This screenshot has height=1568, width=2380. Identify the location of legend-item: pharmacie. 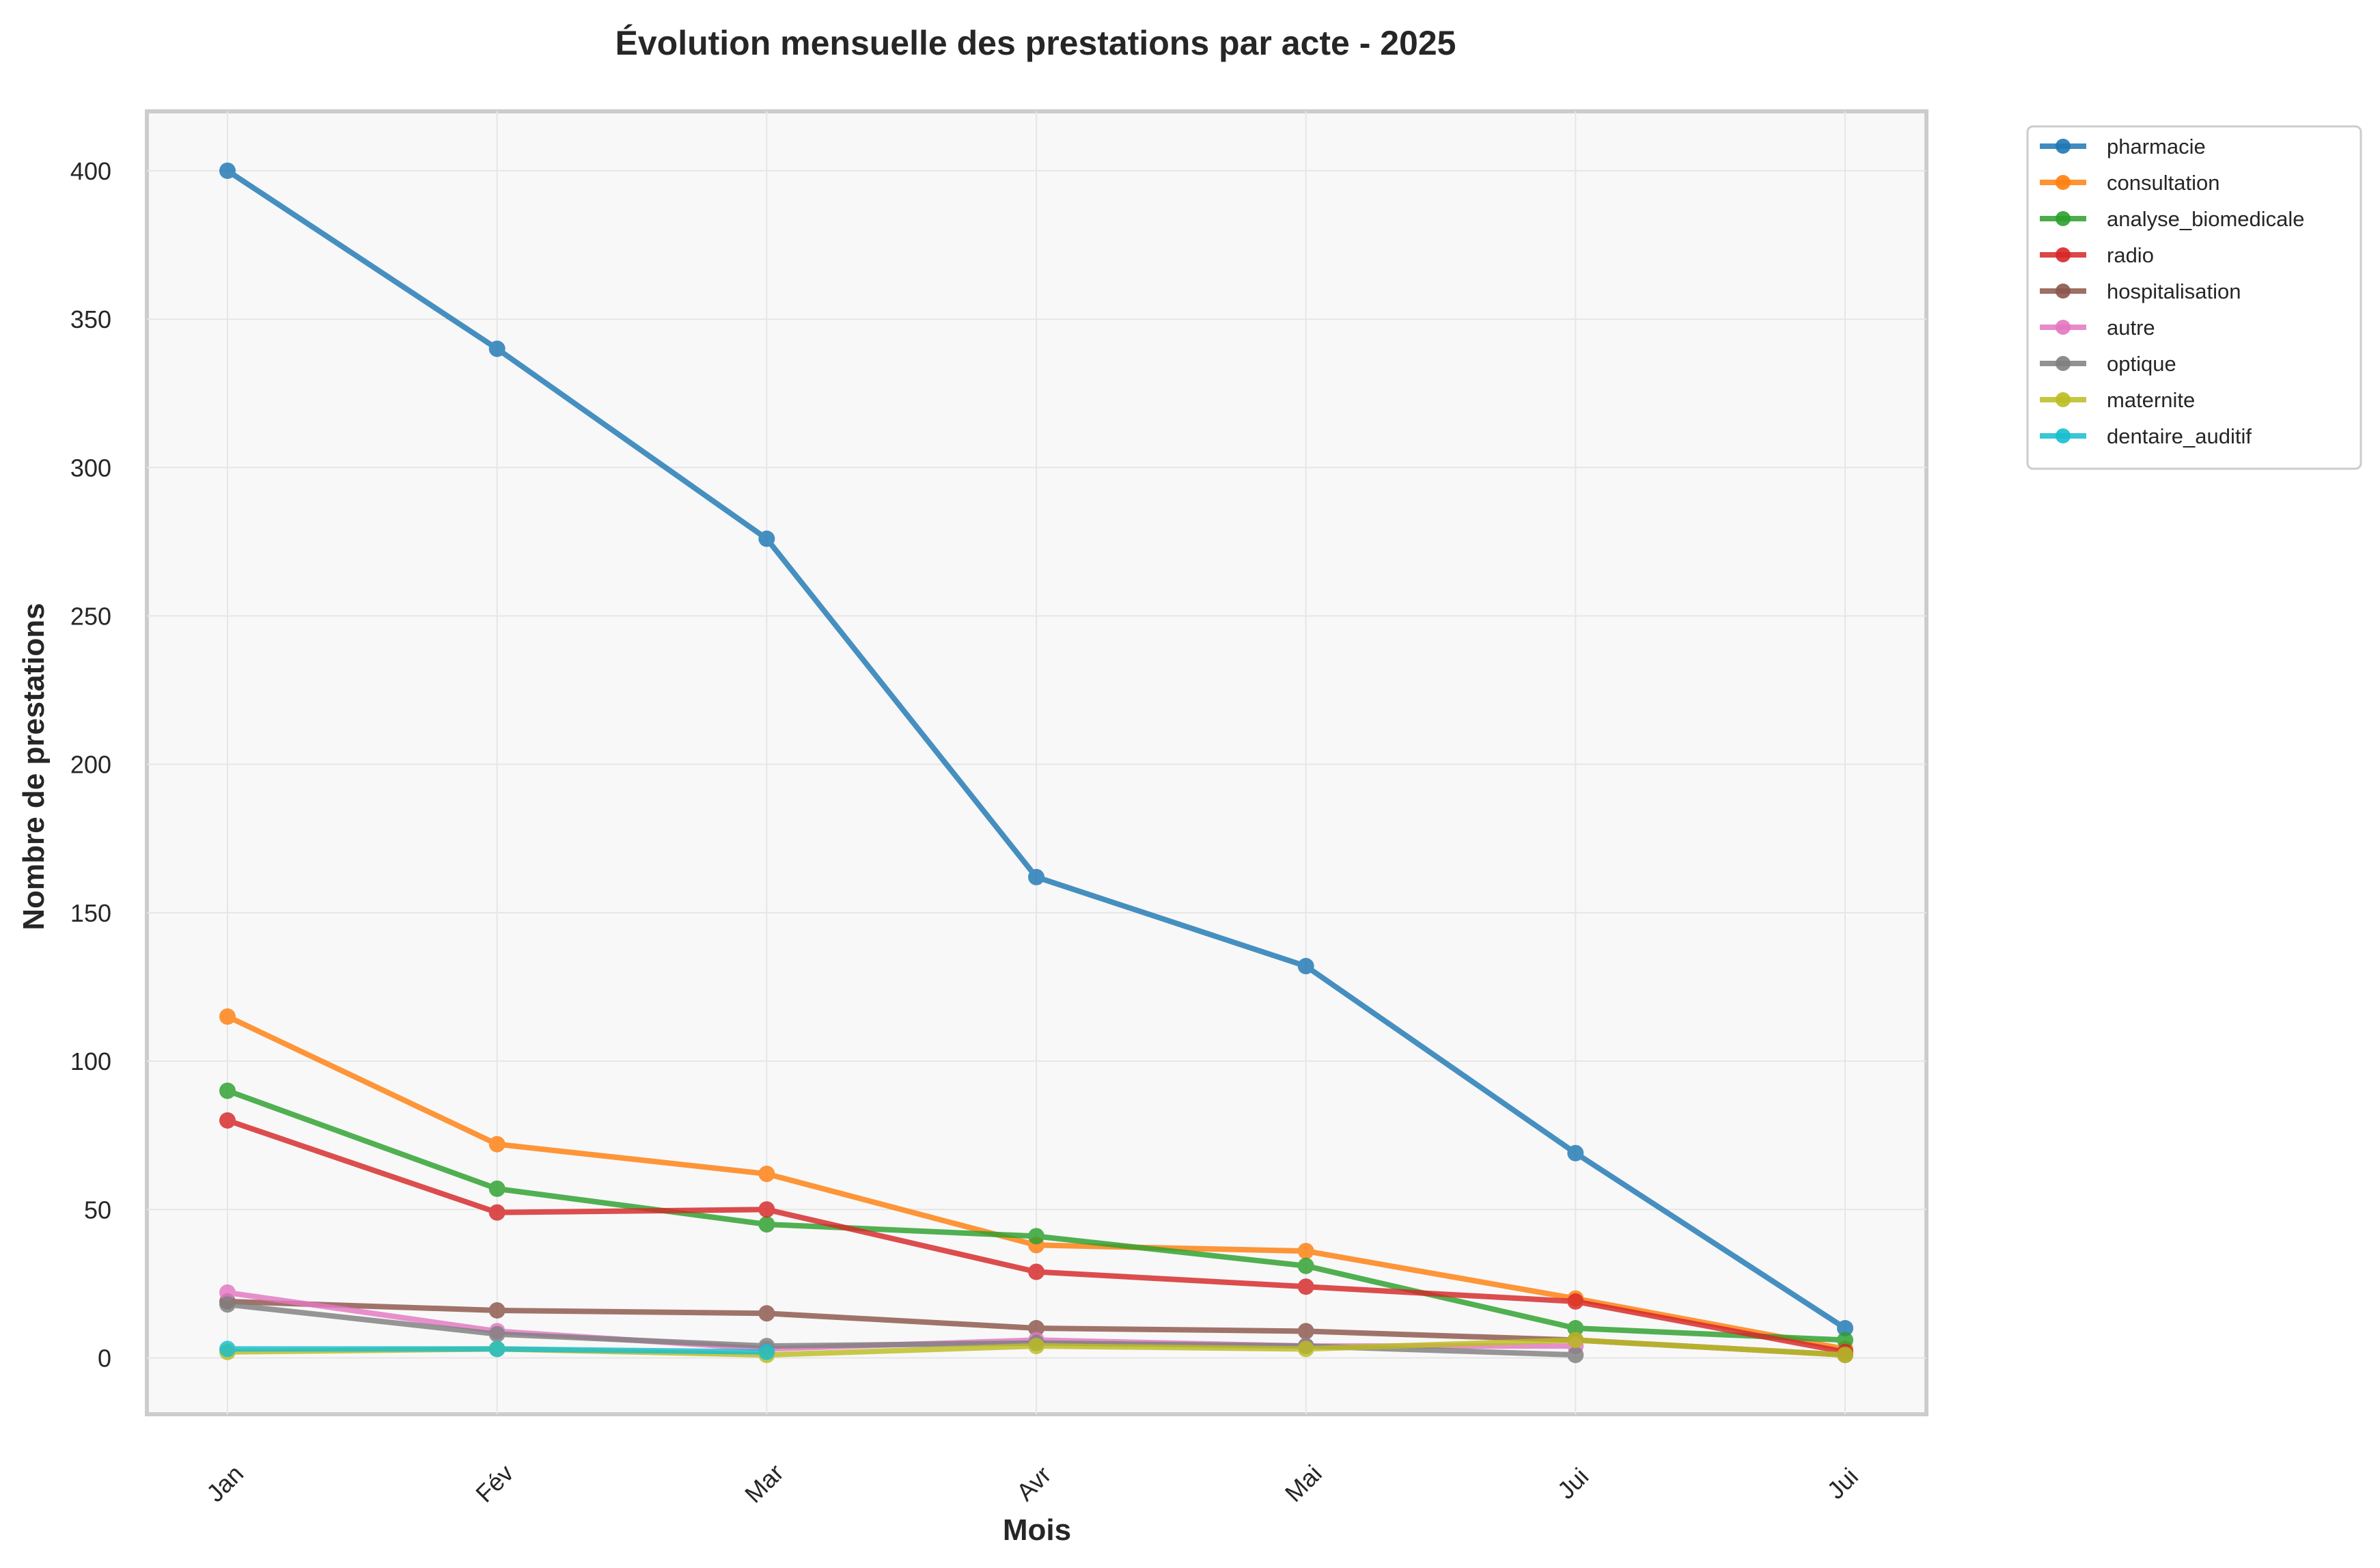
(2123, 147).